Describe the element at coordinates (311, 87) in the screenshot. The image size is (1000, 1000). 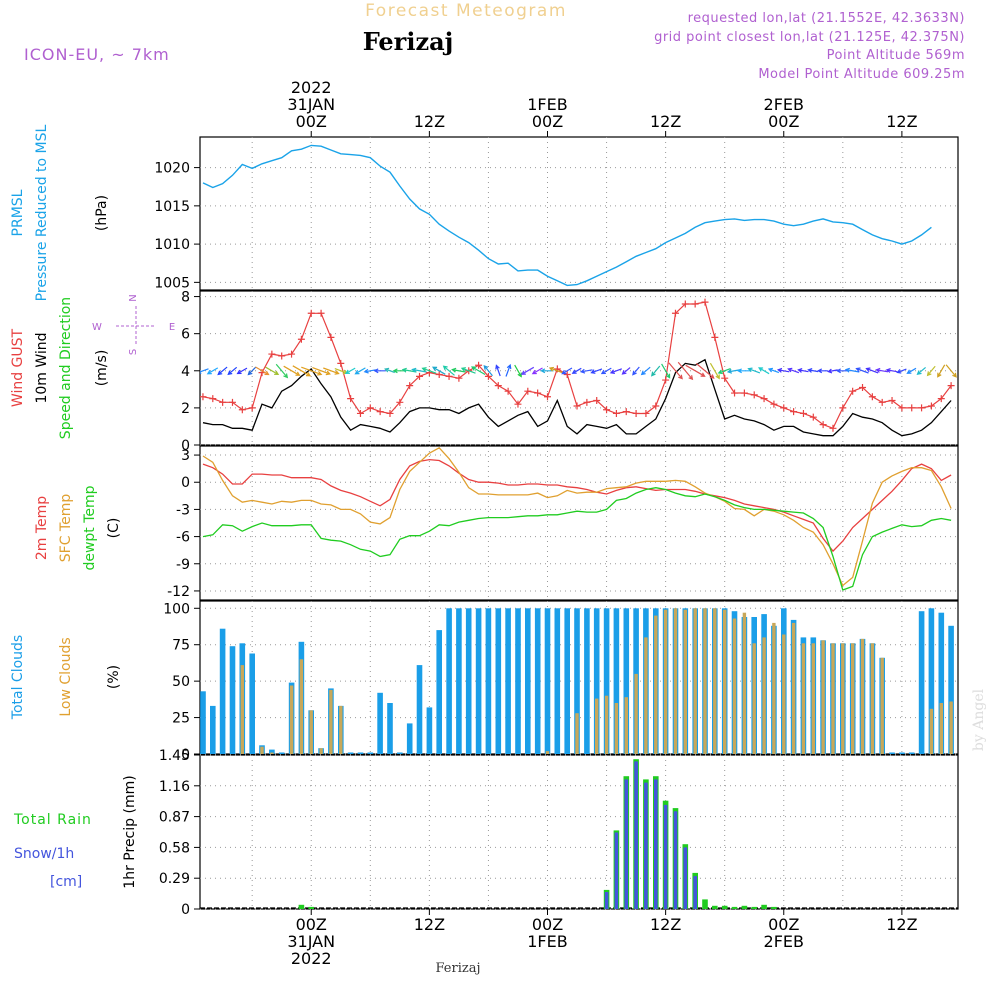
I see `top-tick-label: 2022` at that location.